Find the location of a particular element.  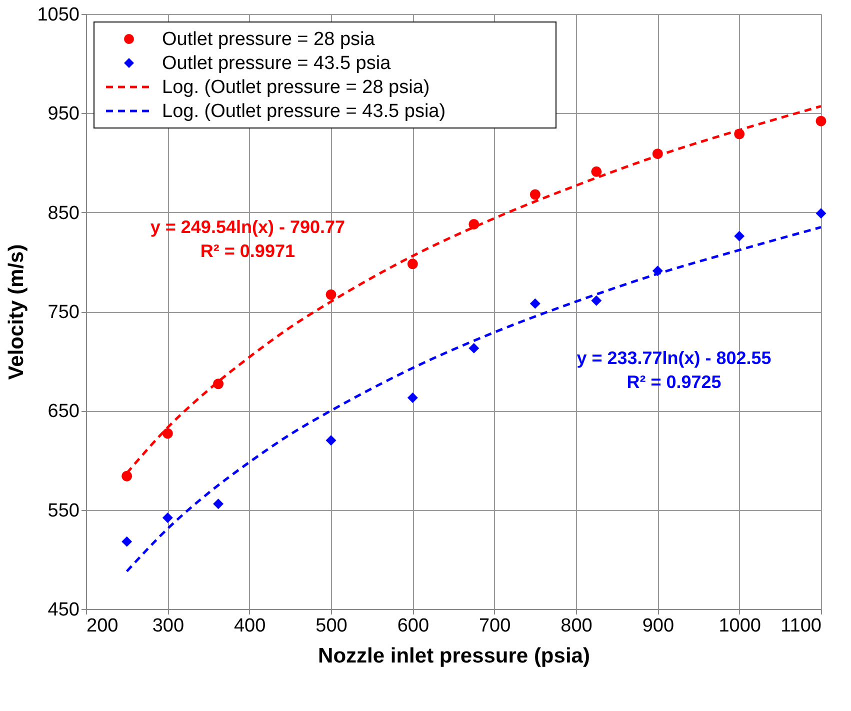

y-tick-label: 650 is located at coordinates (64, 411).